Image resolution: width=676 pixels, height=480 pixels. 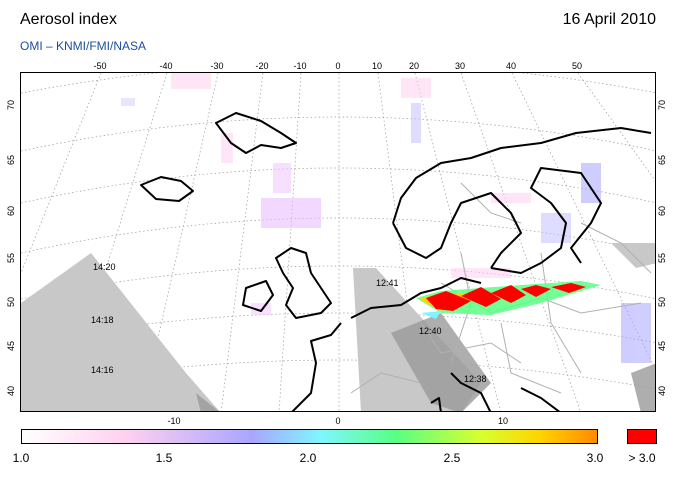 I want to click on lon-tick-top: -40, so click(x=166, y=66).